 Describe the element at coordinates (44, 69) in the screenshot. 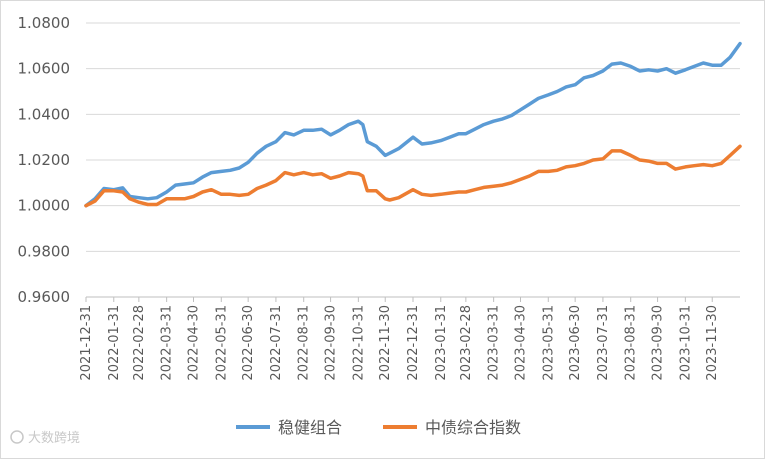

I see `y-tick-label: 1.0600` at that location.